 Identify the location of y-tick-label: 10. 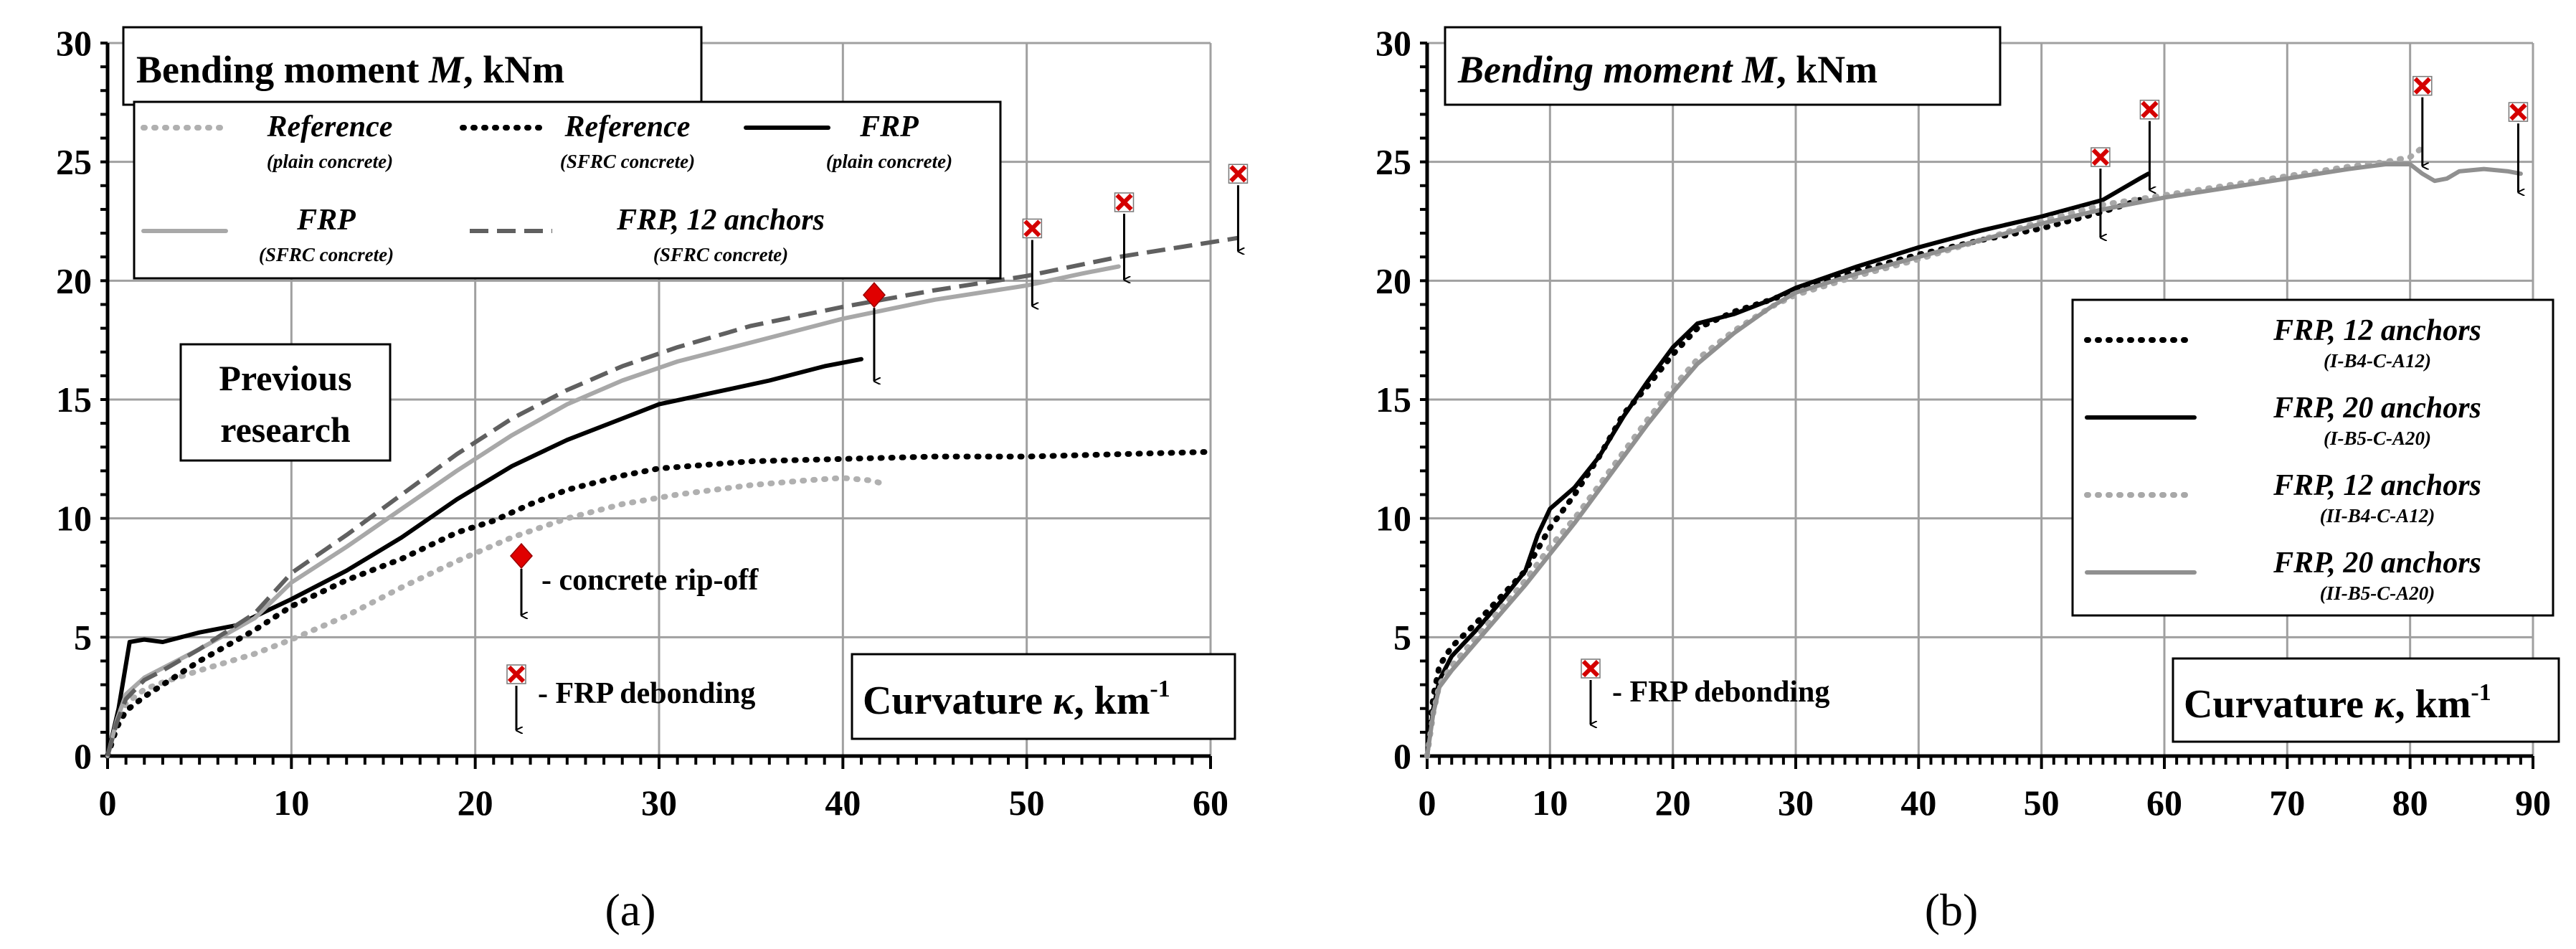
(1393, 519).